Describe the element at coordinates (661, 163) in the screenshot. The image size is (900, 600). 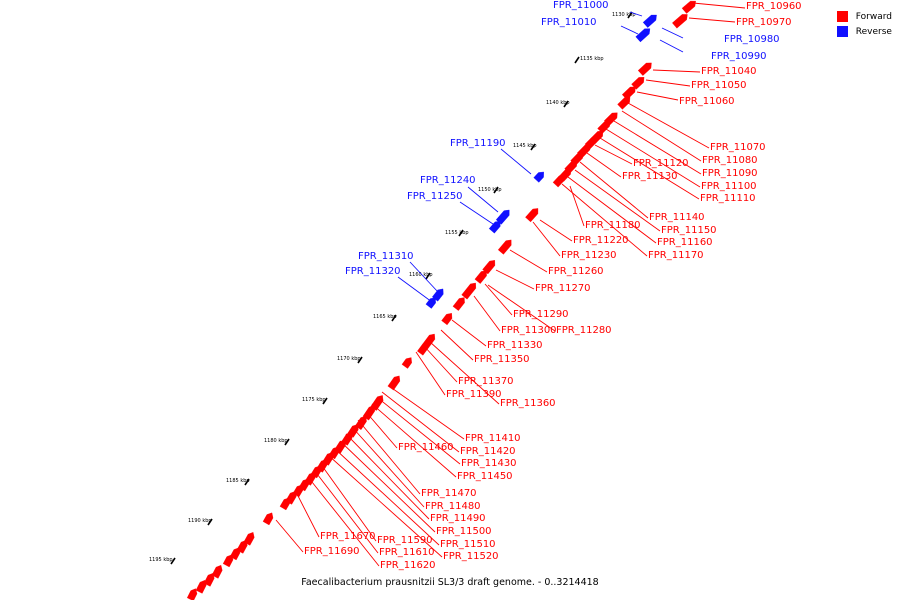
I see `forward-feature-label: FPR_11120` at that location.